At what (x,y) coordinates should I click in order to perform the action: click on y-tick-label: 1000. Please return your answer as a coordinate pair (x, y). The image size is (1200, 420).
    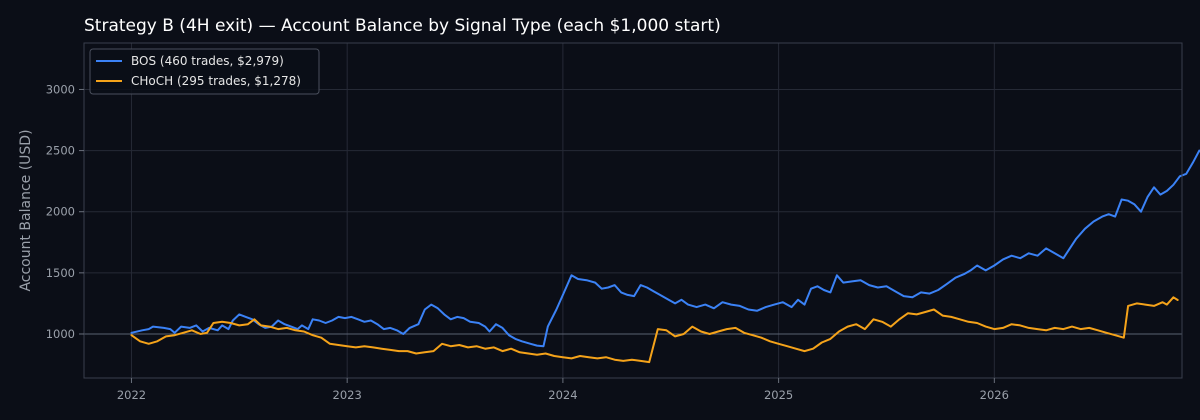
    Looking at the image, I should click on (60, 334).